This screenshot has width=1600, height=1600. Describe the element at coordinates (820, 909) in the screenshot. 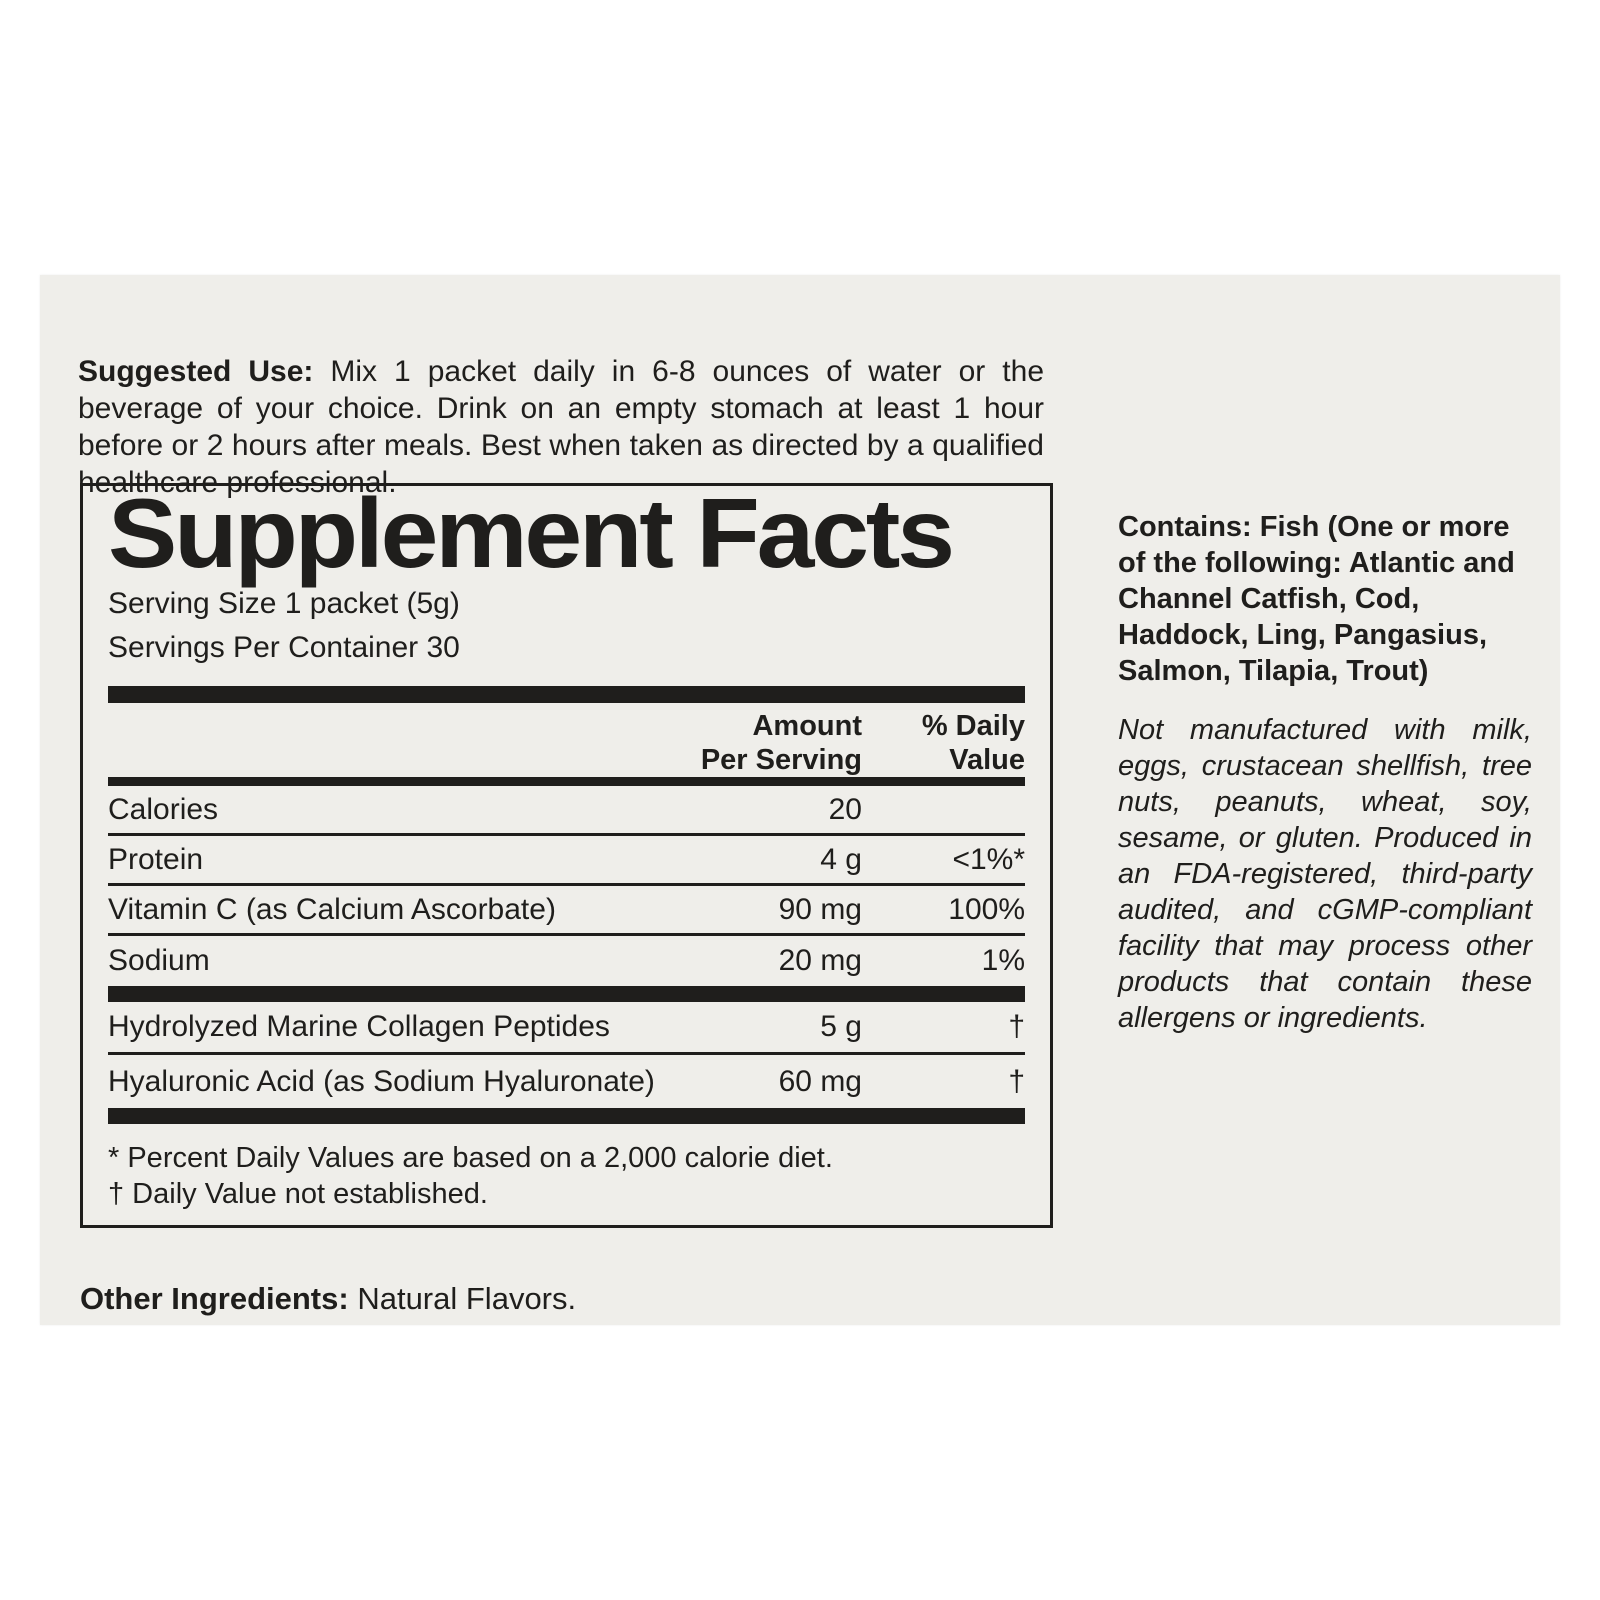

I see `row-amount: 90 mg` at that location.